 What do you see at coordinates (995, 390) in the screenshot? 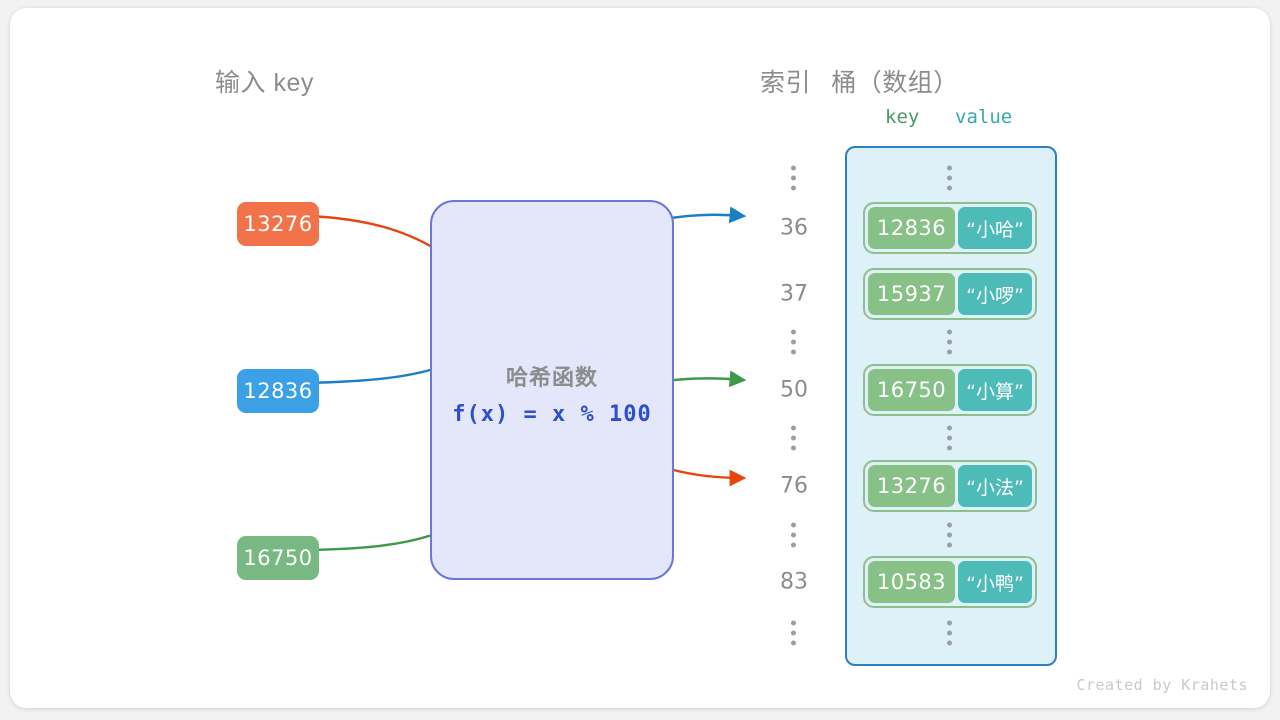
I see `entry-value: “小算”` at bounding box center [995, 390].